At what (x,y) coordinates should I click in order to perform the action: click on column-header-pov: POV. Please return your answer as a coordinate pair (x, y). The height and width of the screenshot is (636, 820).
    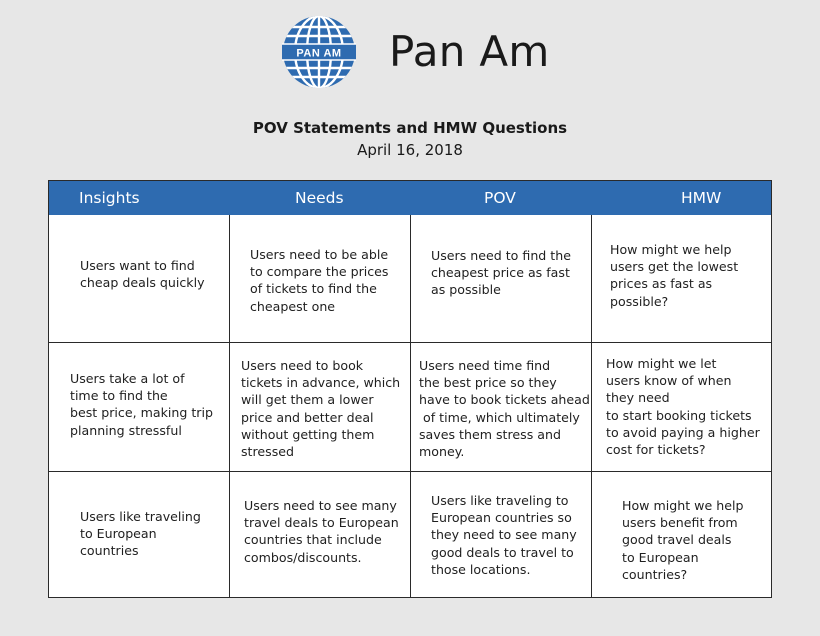
    Looking at the image, I should click on (500, 198).